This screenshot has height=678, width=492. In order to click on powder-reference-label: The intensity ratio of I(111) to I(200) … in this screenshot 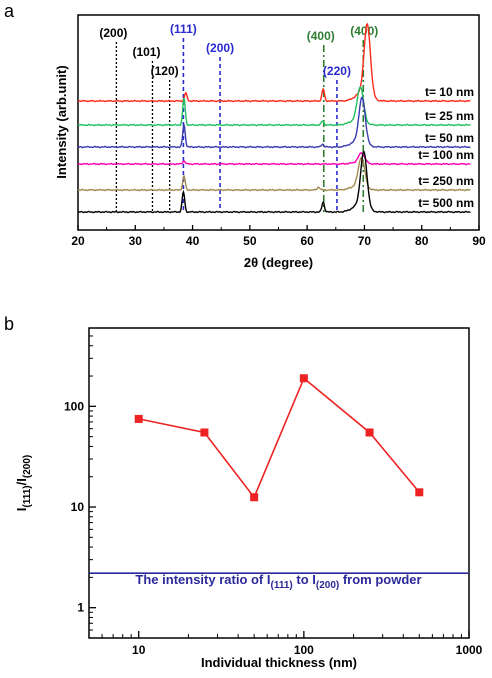, I will do `click(278, 581)`.